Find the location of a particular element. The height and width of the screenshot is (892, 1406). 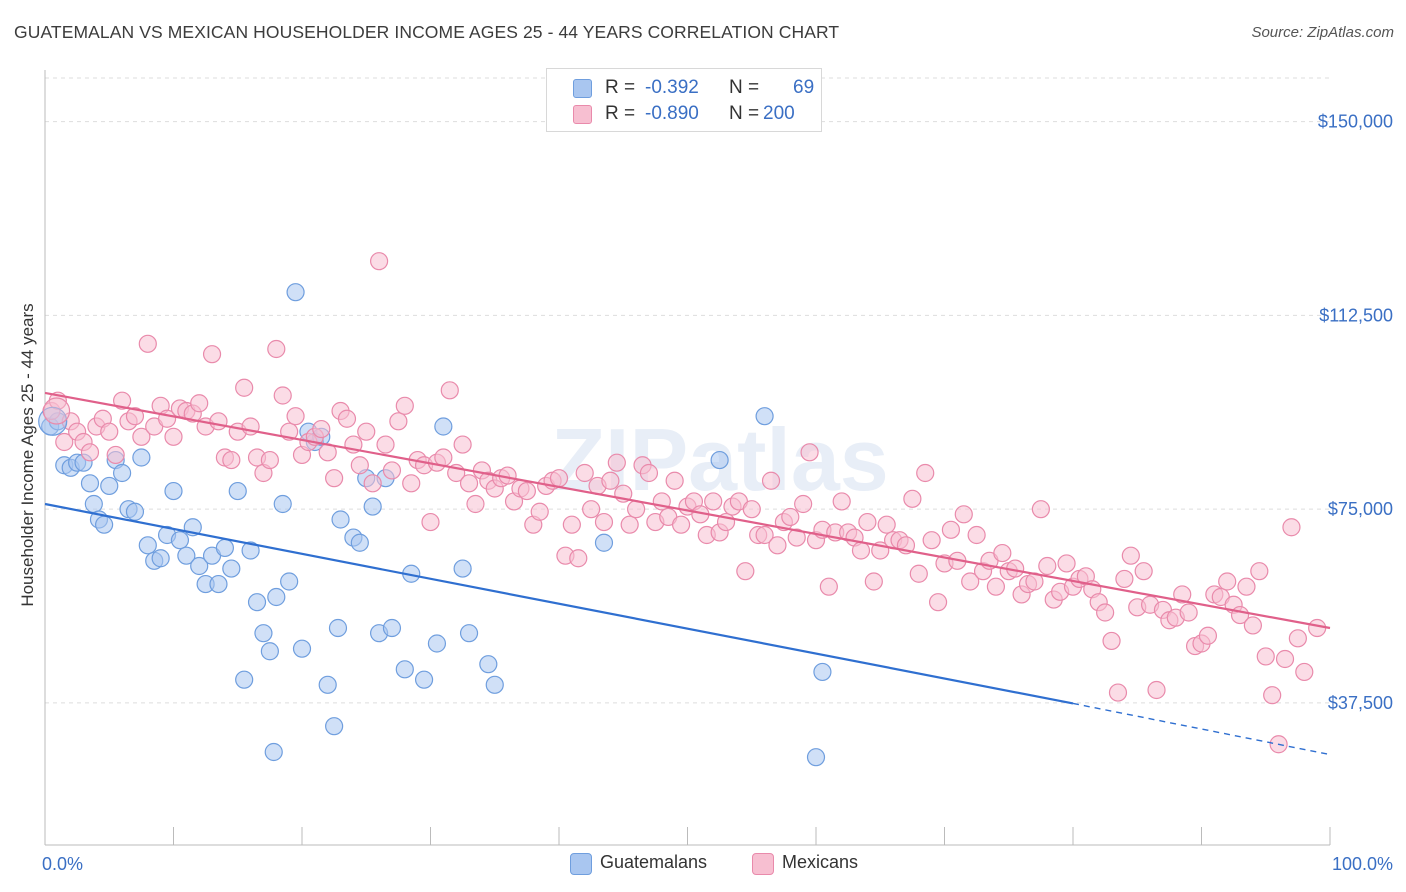

bottom-legend-label: Mexicans is located at coordinates (820, 862).